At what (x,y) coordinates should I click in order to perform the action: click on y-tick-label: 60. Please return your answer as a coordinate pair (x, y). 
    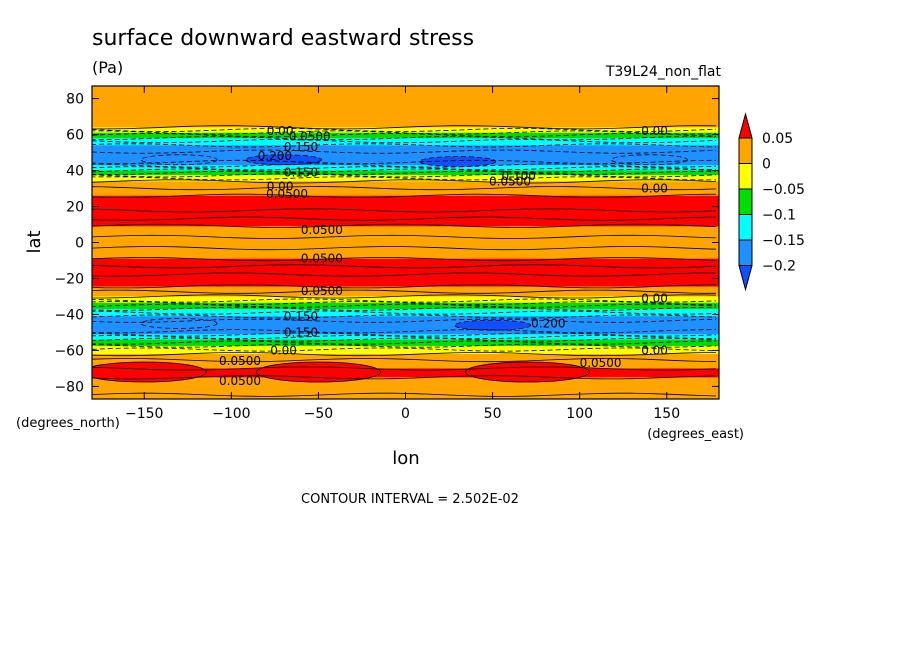
    Looking at the image, I should click on (75, 136).